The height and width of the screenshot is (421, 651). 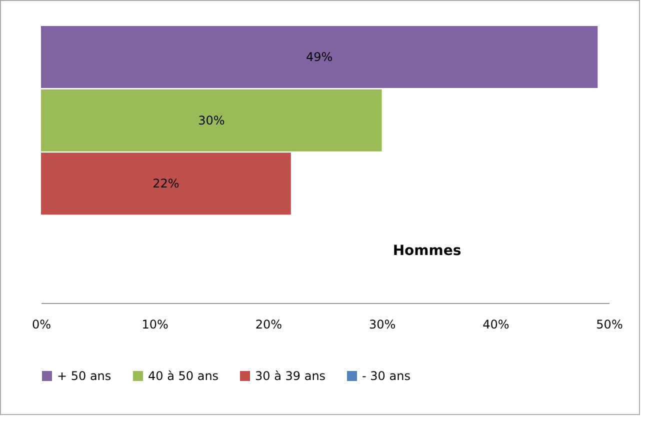 I want to click on data-label: 30%, so click(x=211, y=120).